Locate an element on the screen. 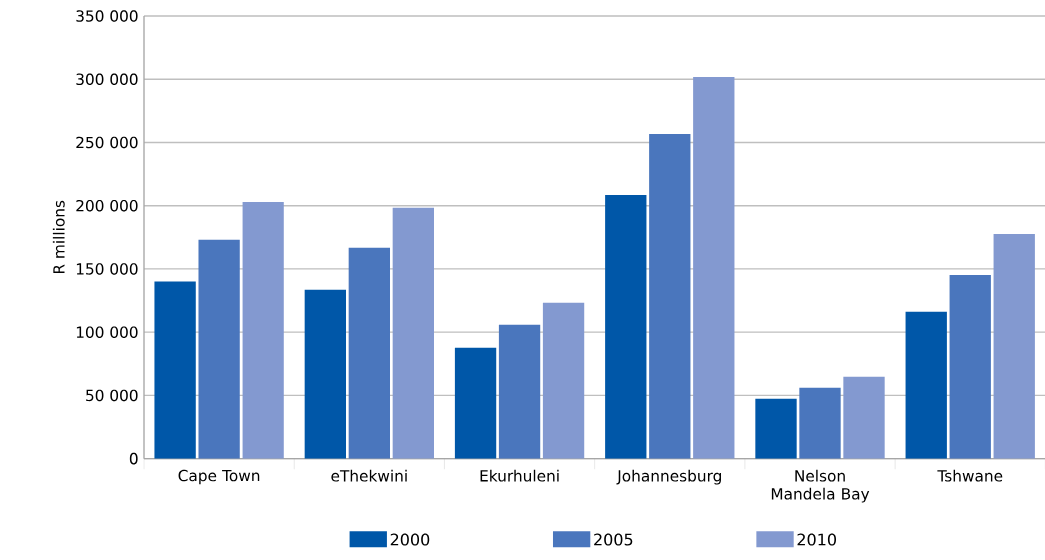 The height and width of the screenshot is (560, 1045). x-tick-label: eThekwini is located at coordinates (369, 475).